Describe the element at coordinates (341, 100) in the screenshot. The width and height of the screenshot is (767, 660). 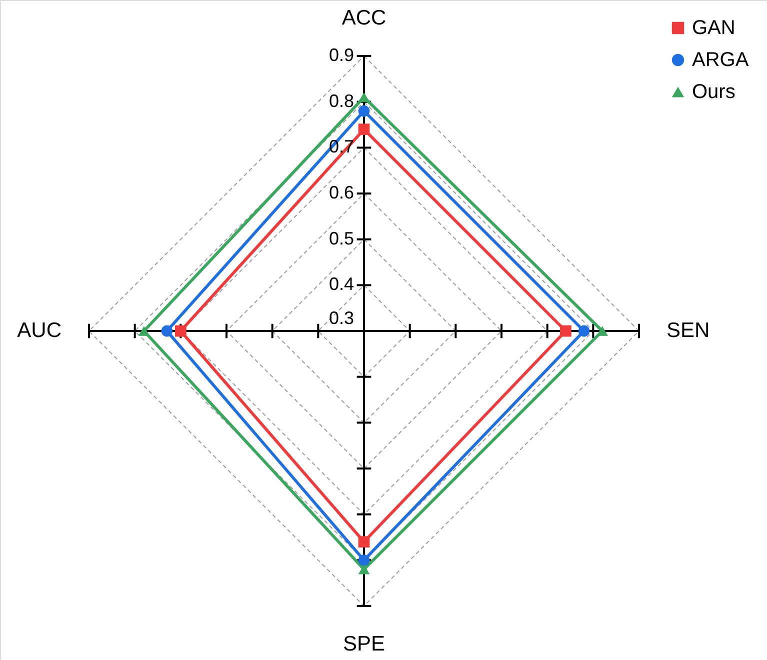
I see `y-tick-label: 0.8` at that location.